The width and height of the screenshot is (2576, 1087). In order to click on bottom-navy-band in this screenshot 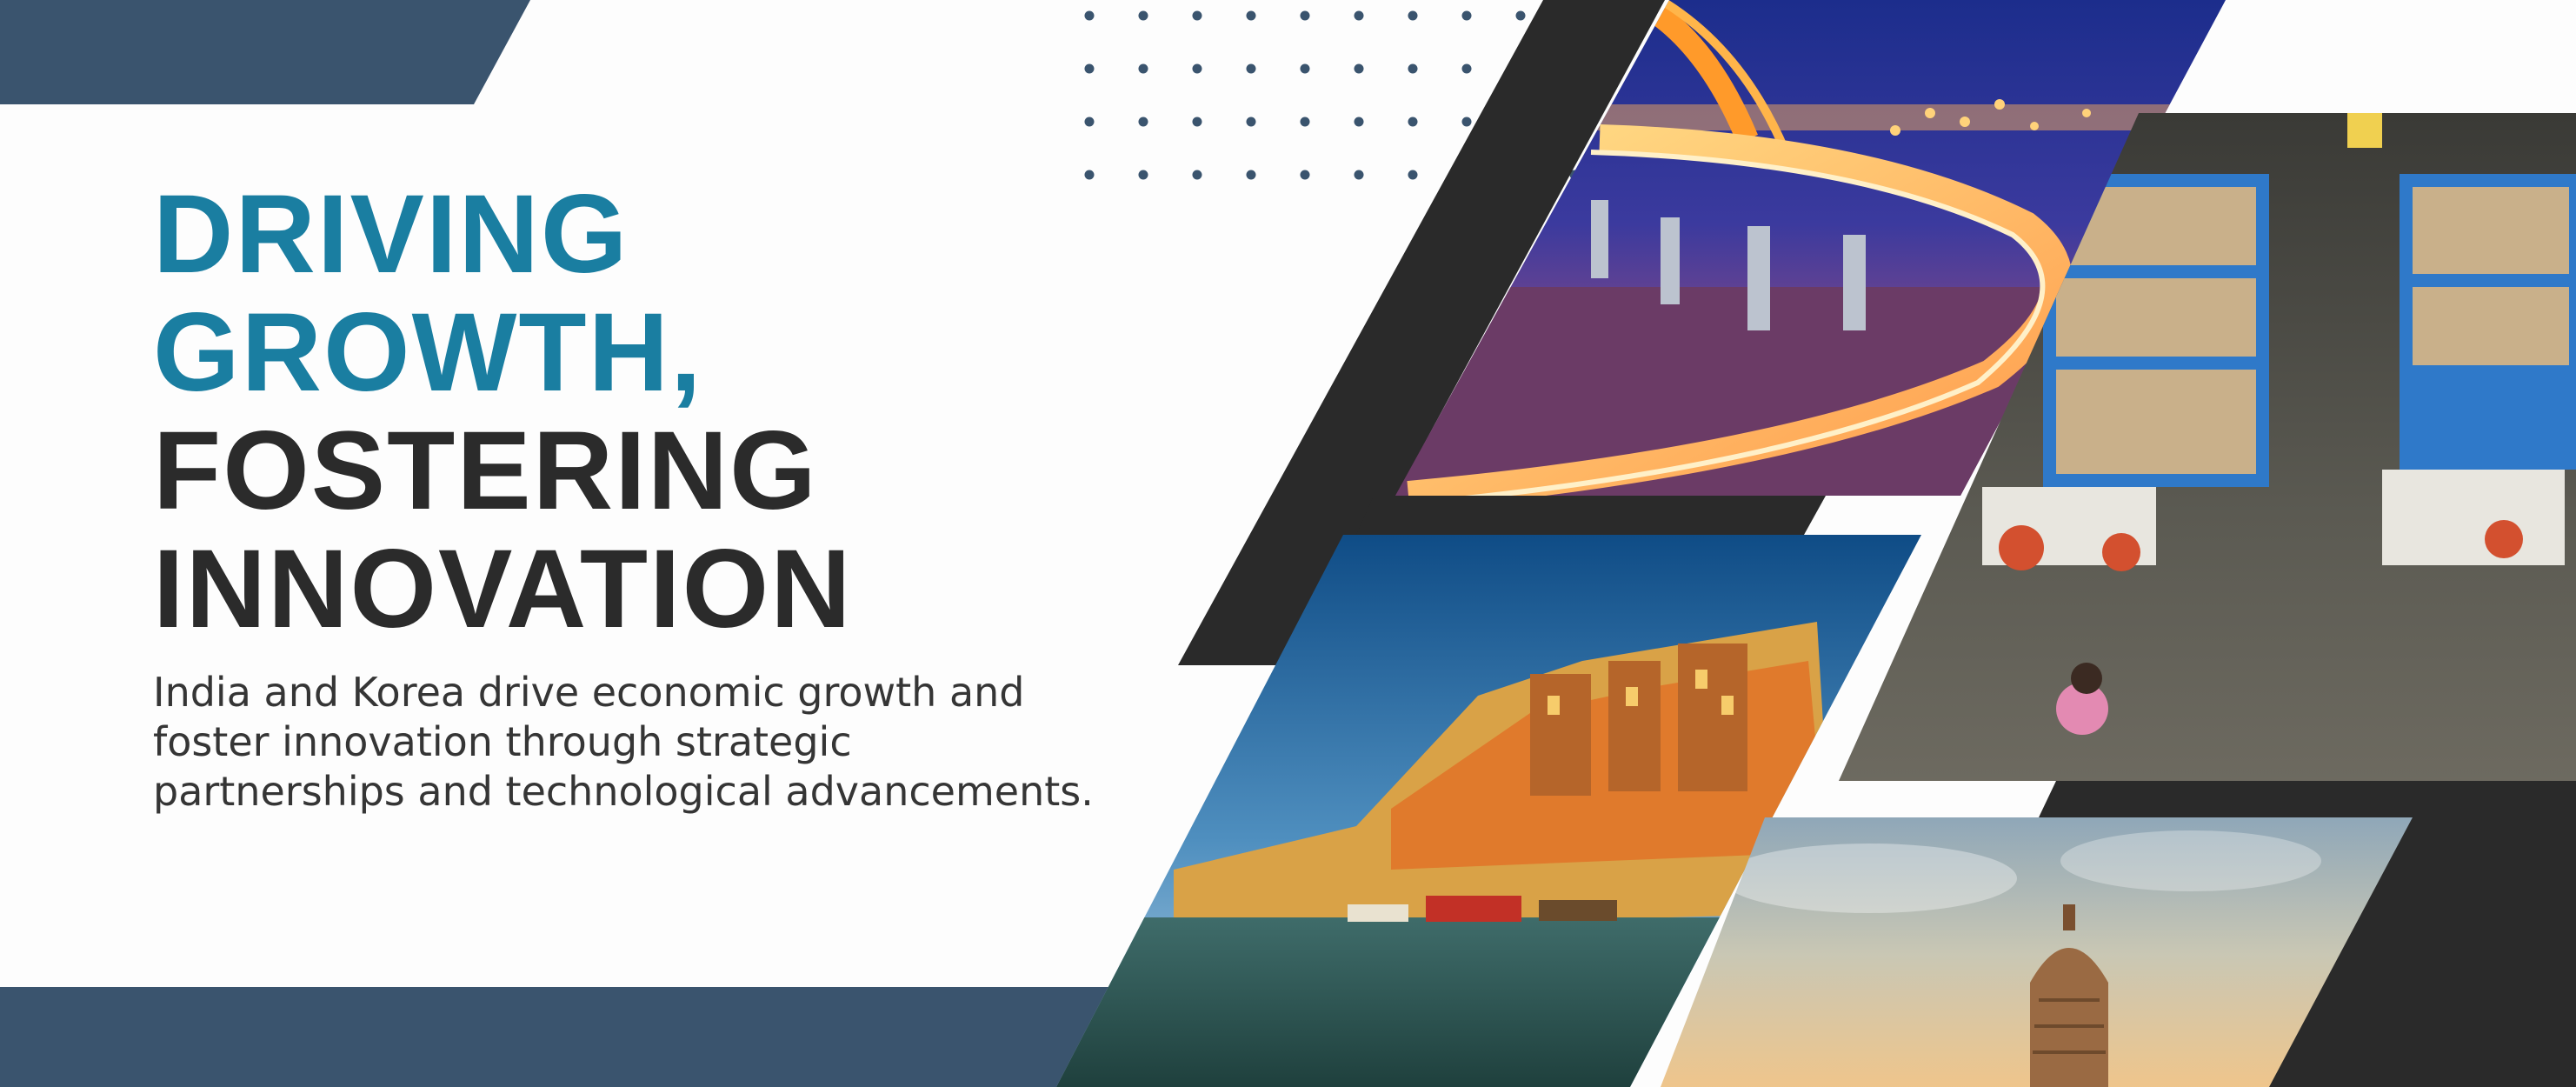, I will do `click(561, 1037)`.